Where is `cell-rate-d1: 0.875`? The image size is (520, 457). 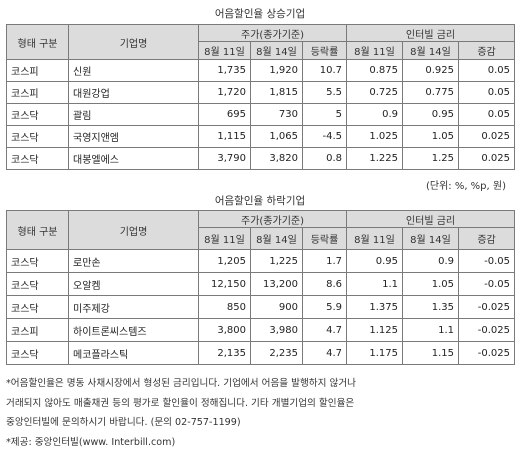
cell-rate-d1: 0.875 is located at coordinates (375, 70).